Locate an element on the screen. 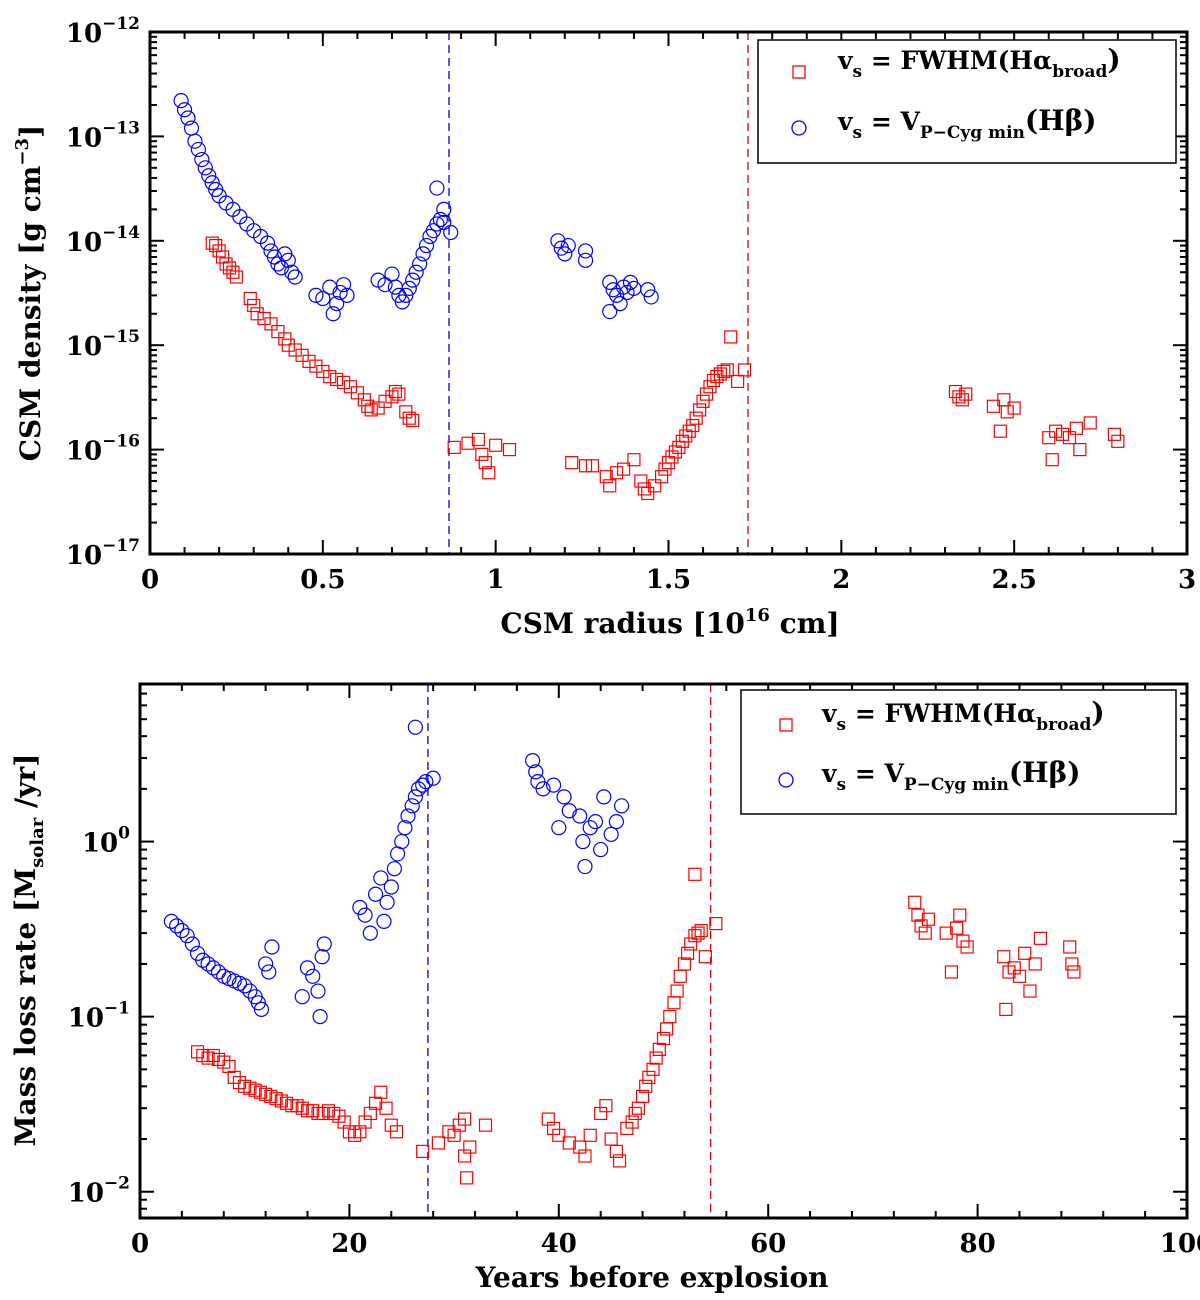  density-x-tick-label: 2.5 is located at coordinates (1014, 580).